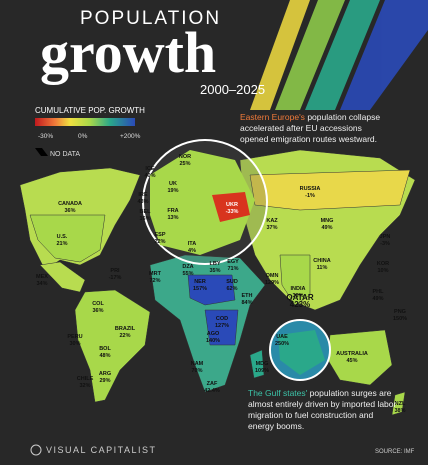 The height and width of the screenshot is (465, 428). I want to click on country-value: 43%, so click(142, 202).